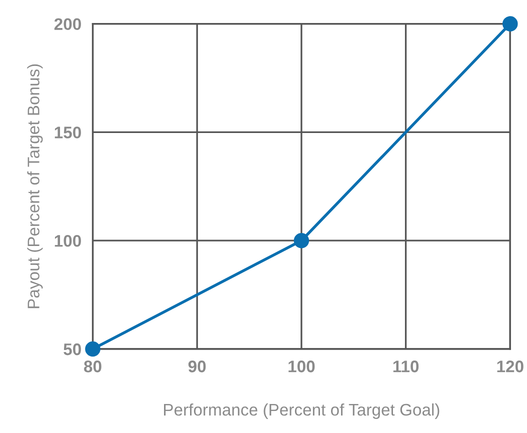 Image resolution: width=527 pixels, height=433 pixels. Describe the element at coordinates (510, 366) in the screenshot. I see `x-tick-label: 120` at that location.